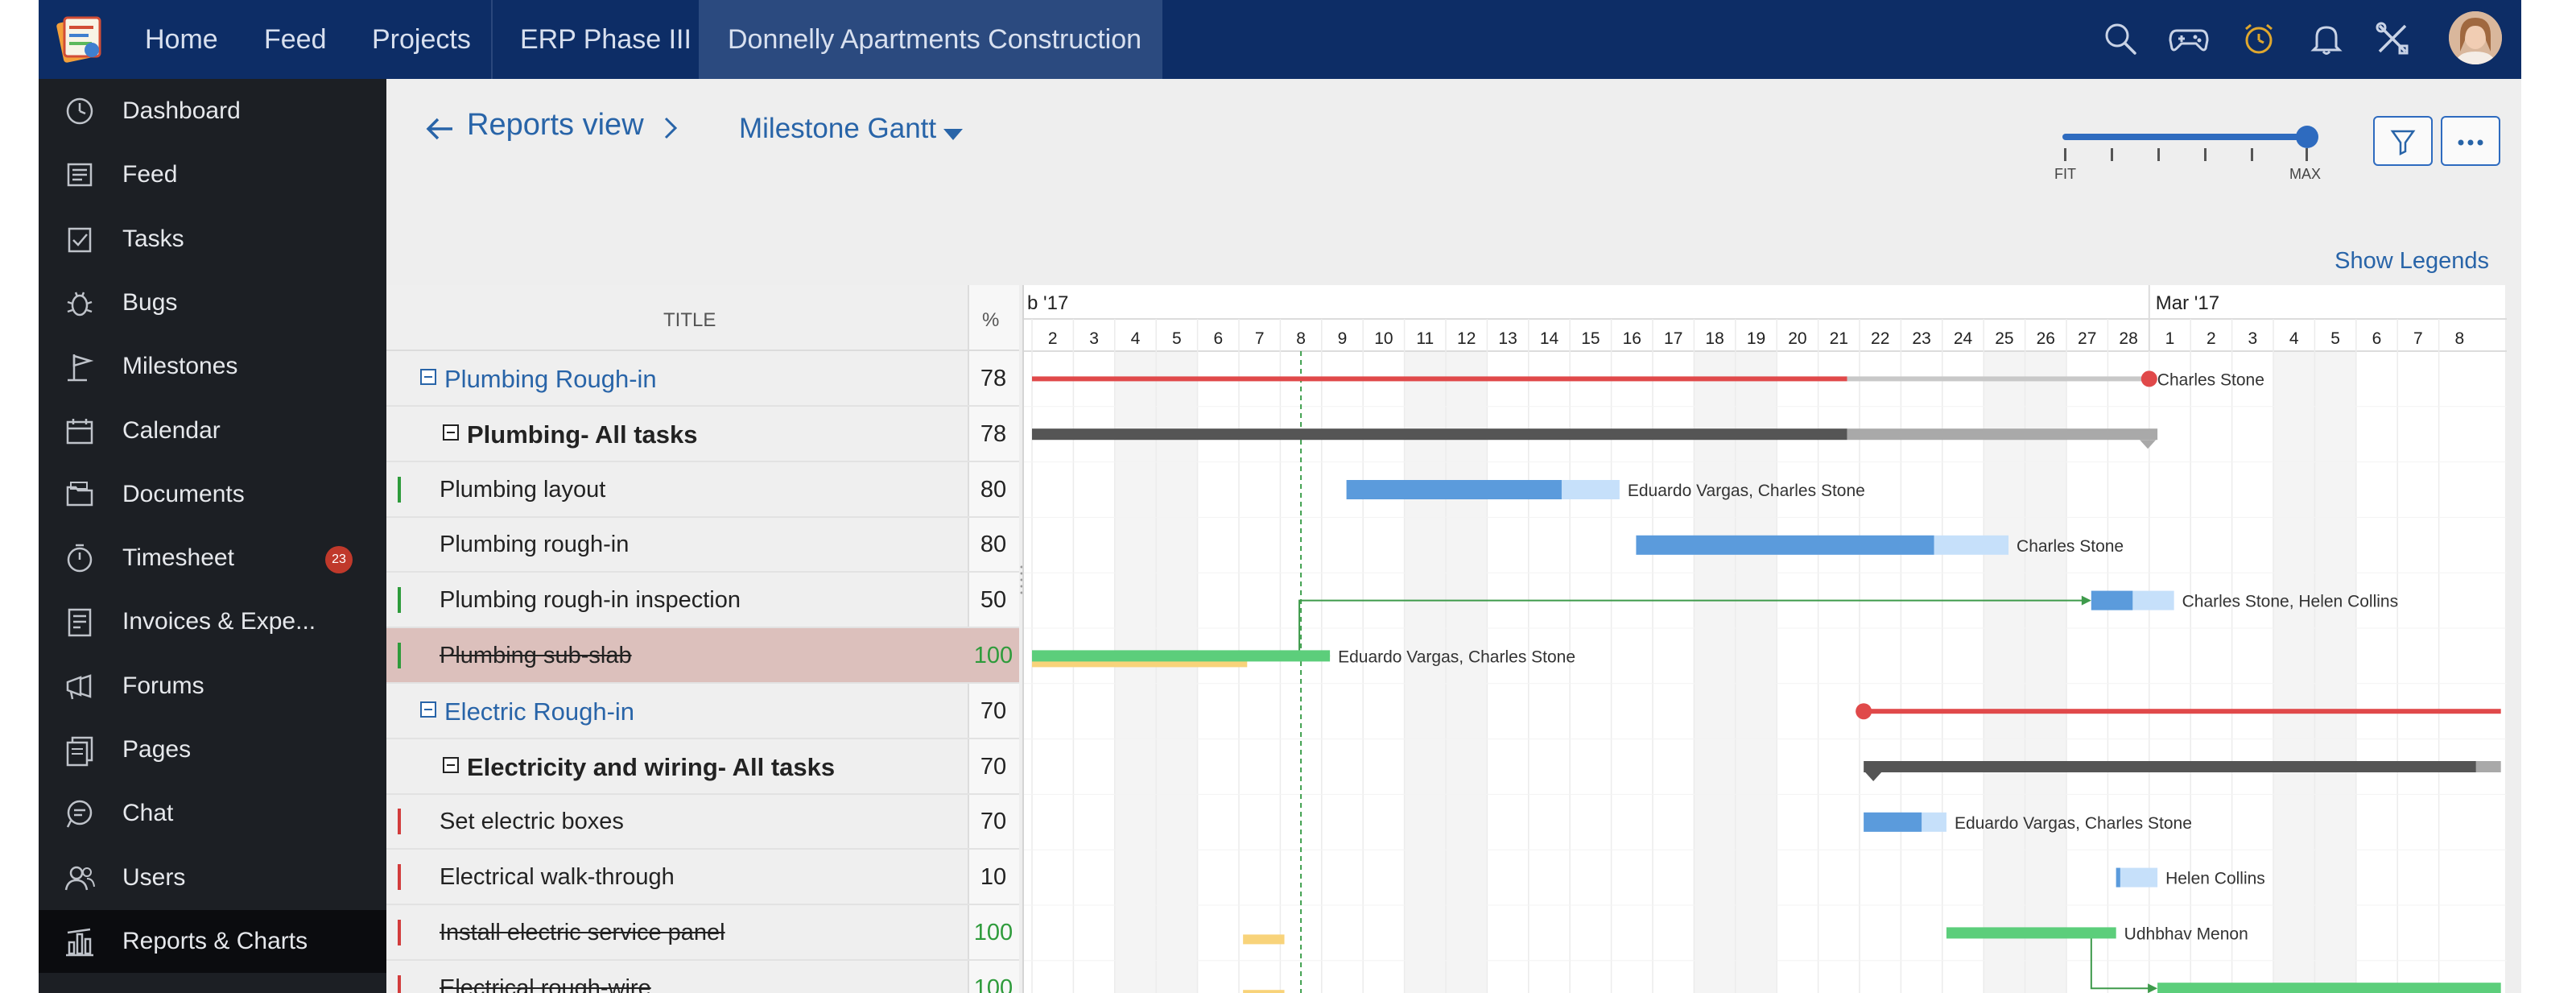 This screenshot has height=993, width=2576. What do you see at coordinates (212, 366) in the screenshot?
I see `sidebar-item-milestones: Milestones` at bounding box center [212, 366].